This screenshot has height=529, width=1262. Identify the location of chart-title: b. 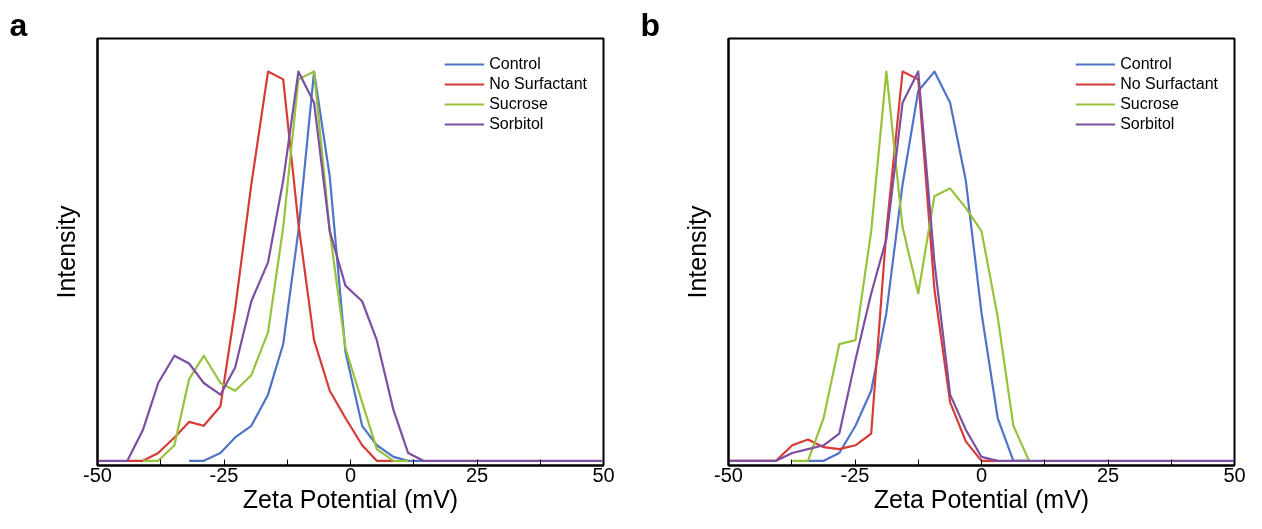
(650, 24).